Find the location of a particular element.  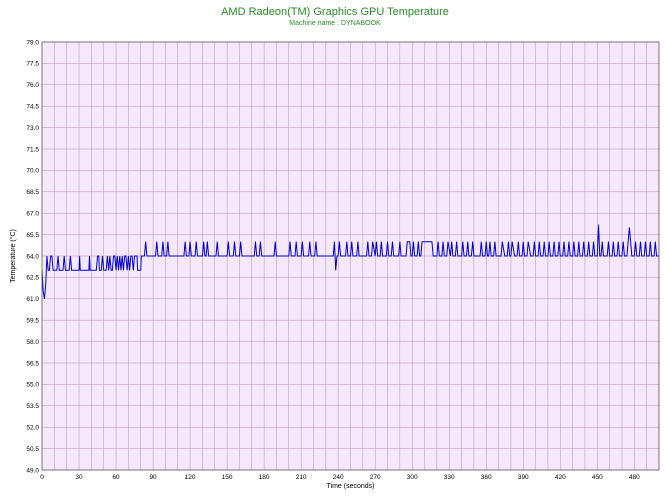

x-tick-label: 150 is located at coordinates (227, 477).